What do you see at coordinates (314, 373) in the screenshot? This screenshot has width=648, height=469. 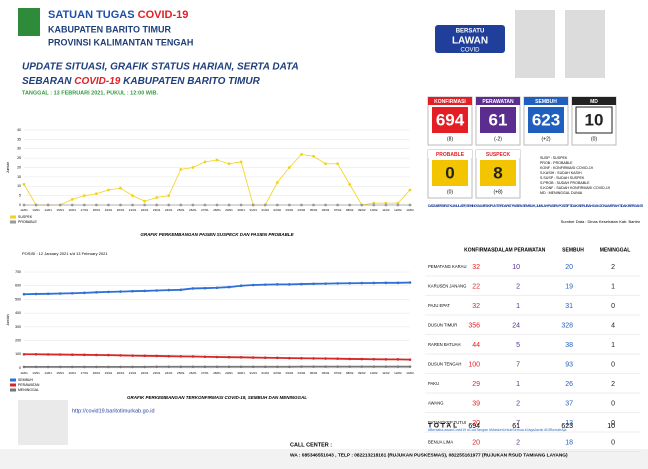 I see `x-tick-label: 05/02` at bounding box center [314, 373].